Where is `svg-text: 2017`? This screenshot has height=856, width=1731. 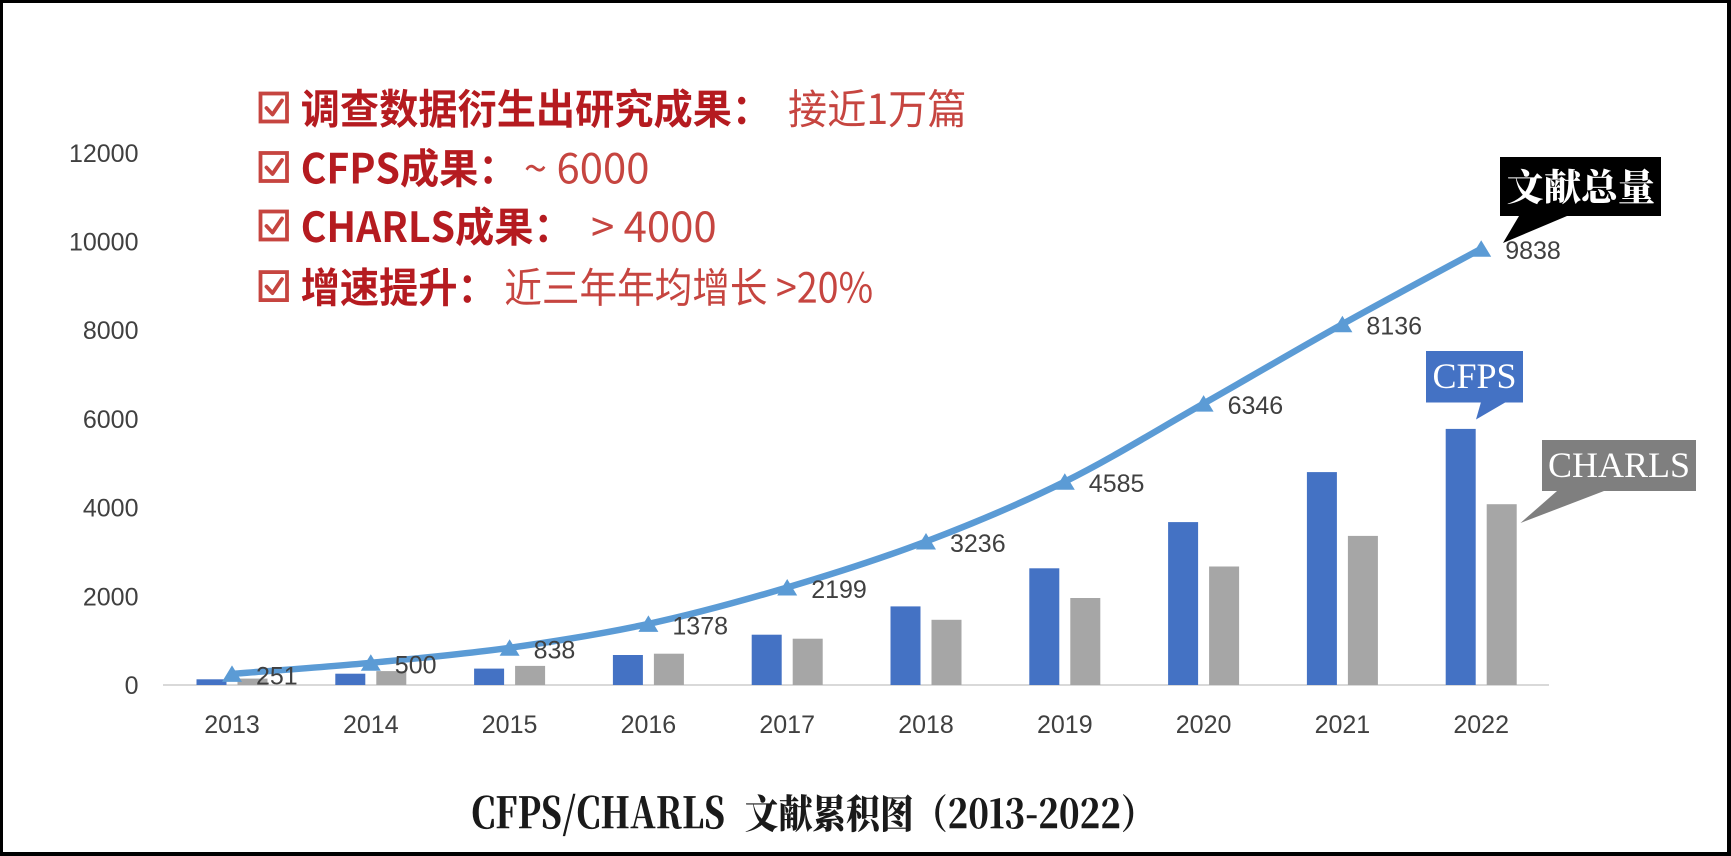
svg-text: 2017 is located at coordinates (787, 725).